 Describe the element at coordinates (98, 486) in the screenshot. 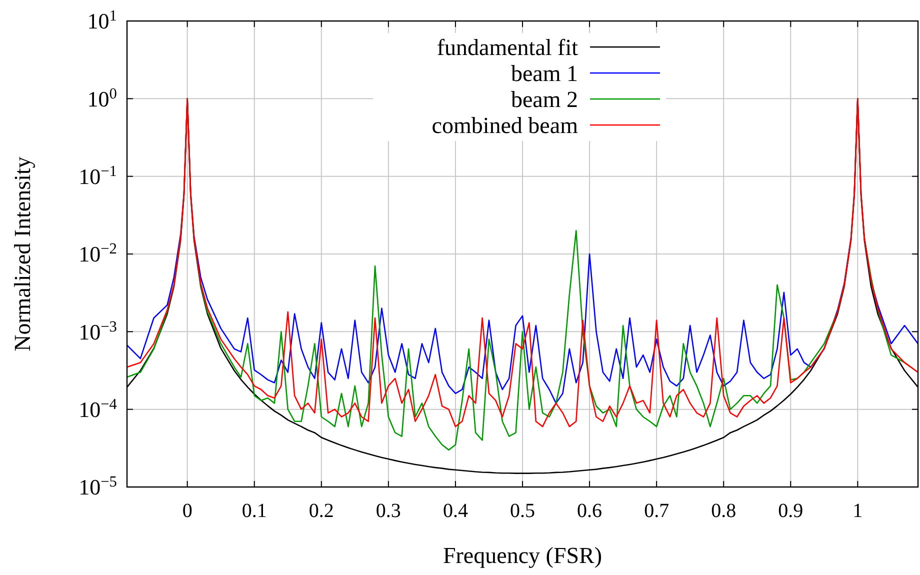

I see `y-tick-label: 10$^{−5}$` at that location.